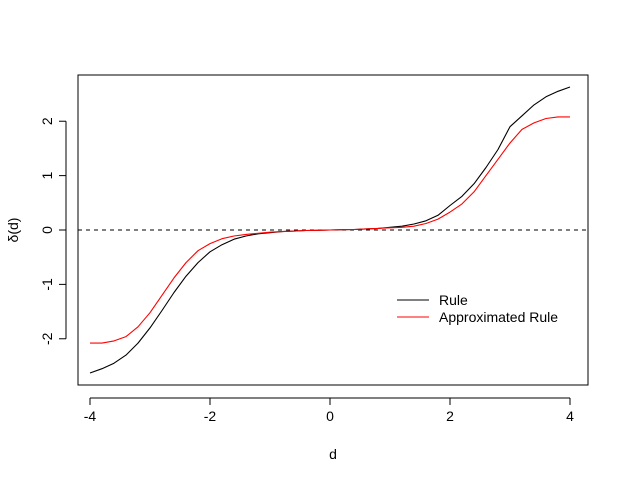 This screenshot has height=484, width=630. What do you see at coordinates (450, 416) in the screenshot?
I see `x-tick-label: 2` at bounding box center [450, 416].